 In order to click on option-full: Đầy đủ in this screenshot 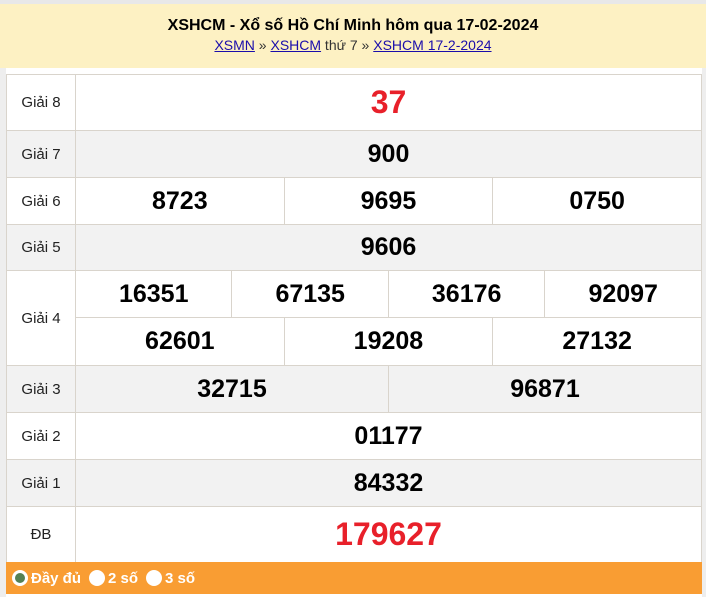, I will do `click(46, 578)`.